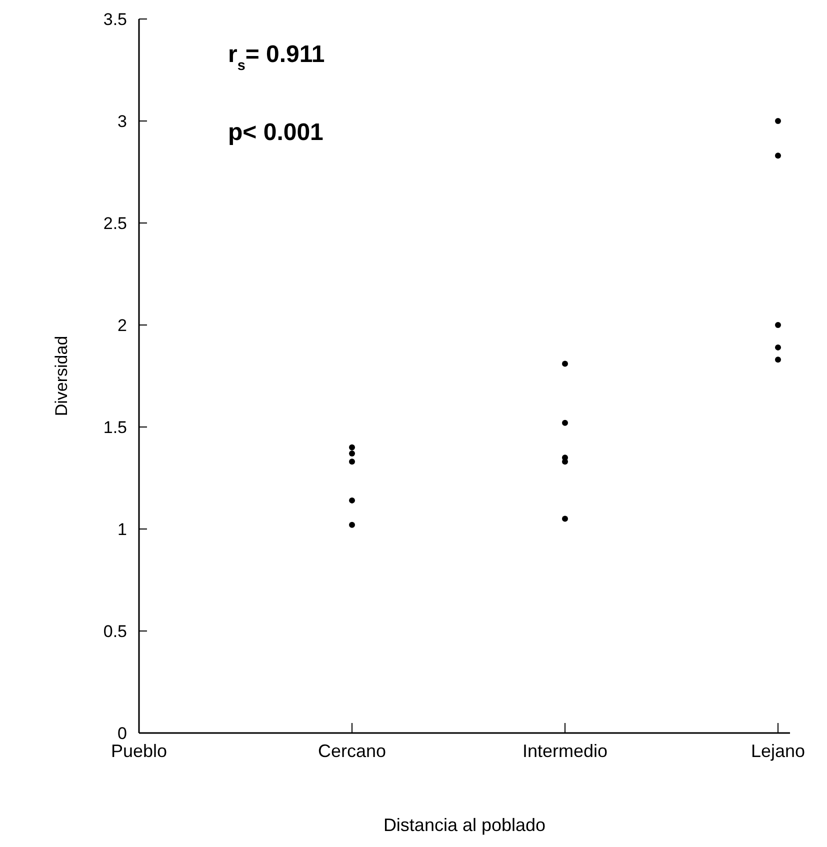  I want to click on x-tick-label: Pueblo, so click(139, 751).